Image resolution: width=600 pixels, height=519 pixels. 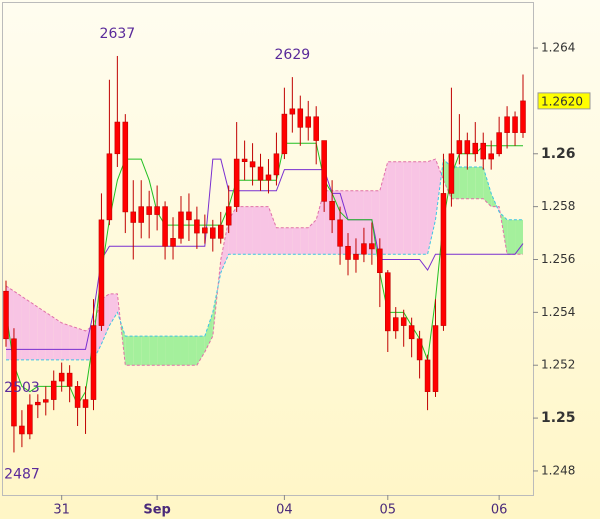 What do you see at coordinates (284, 510) in the screenshot?
I see `x-tick-label: 04` at bounding box center [284, 510].